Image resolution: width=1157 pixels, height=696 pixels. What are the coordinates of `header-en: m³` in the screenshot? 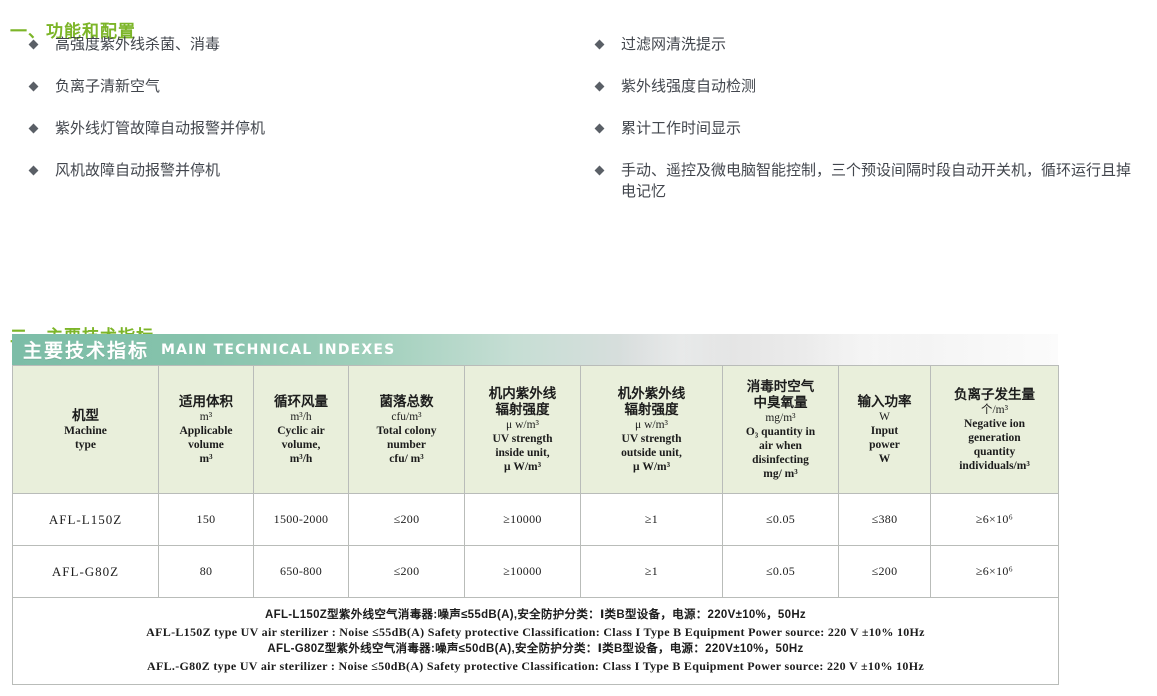 It's located at (206, 458).